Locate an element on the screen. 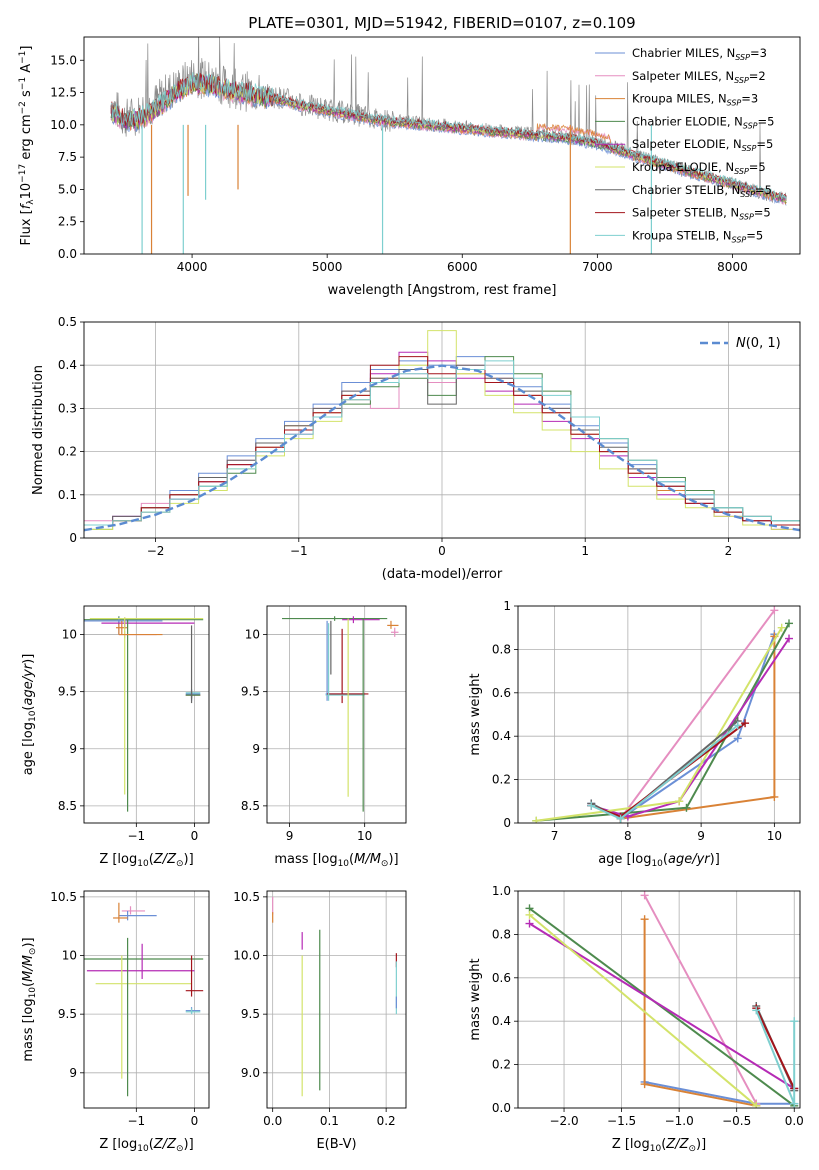  x-tick-label: 9 is located at coordinates (290, 836).